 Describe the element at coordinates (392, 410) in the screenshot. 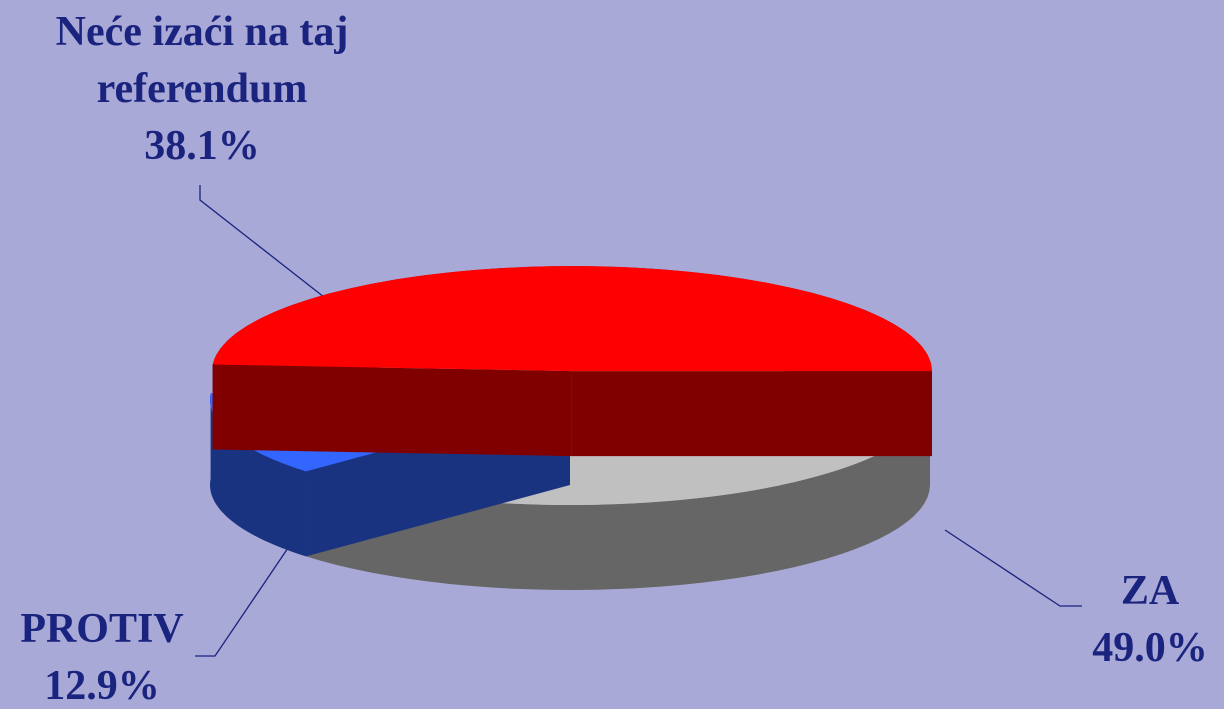

I see `slice-za-side-b` at that location.